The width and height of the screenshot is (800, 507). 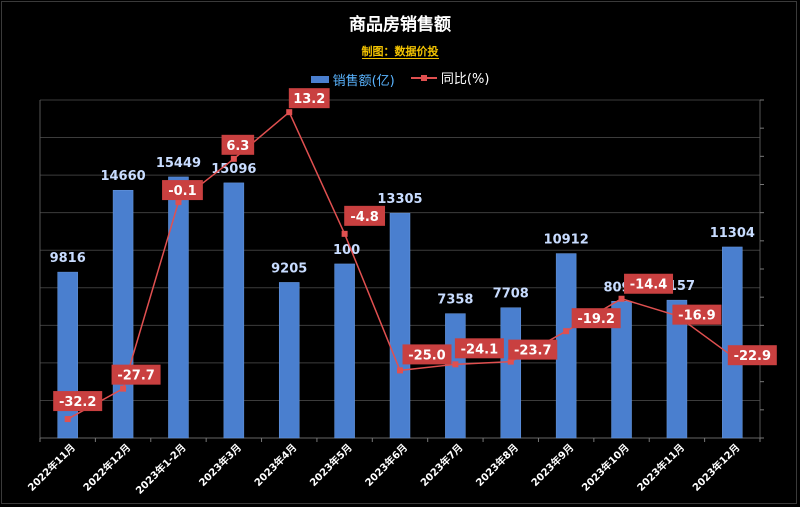 I want to click on yoy-value-label: -14.4, so click(x=648, y=285).